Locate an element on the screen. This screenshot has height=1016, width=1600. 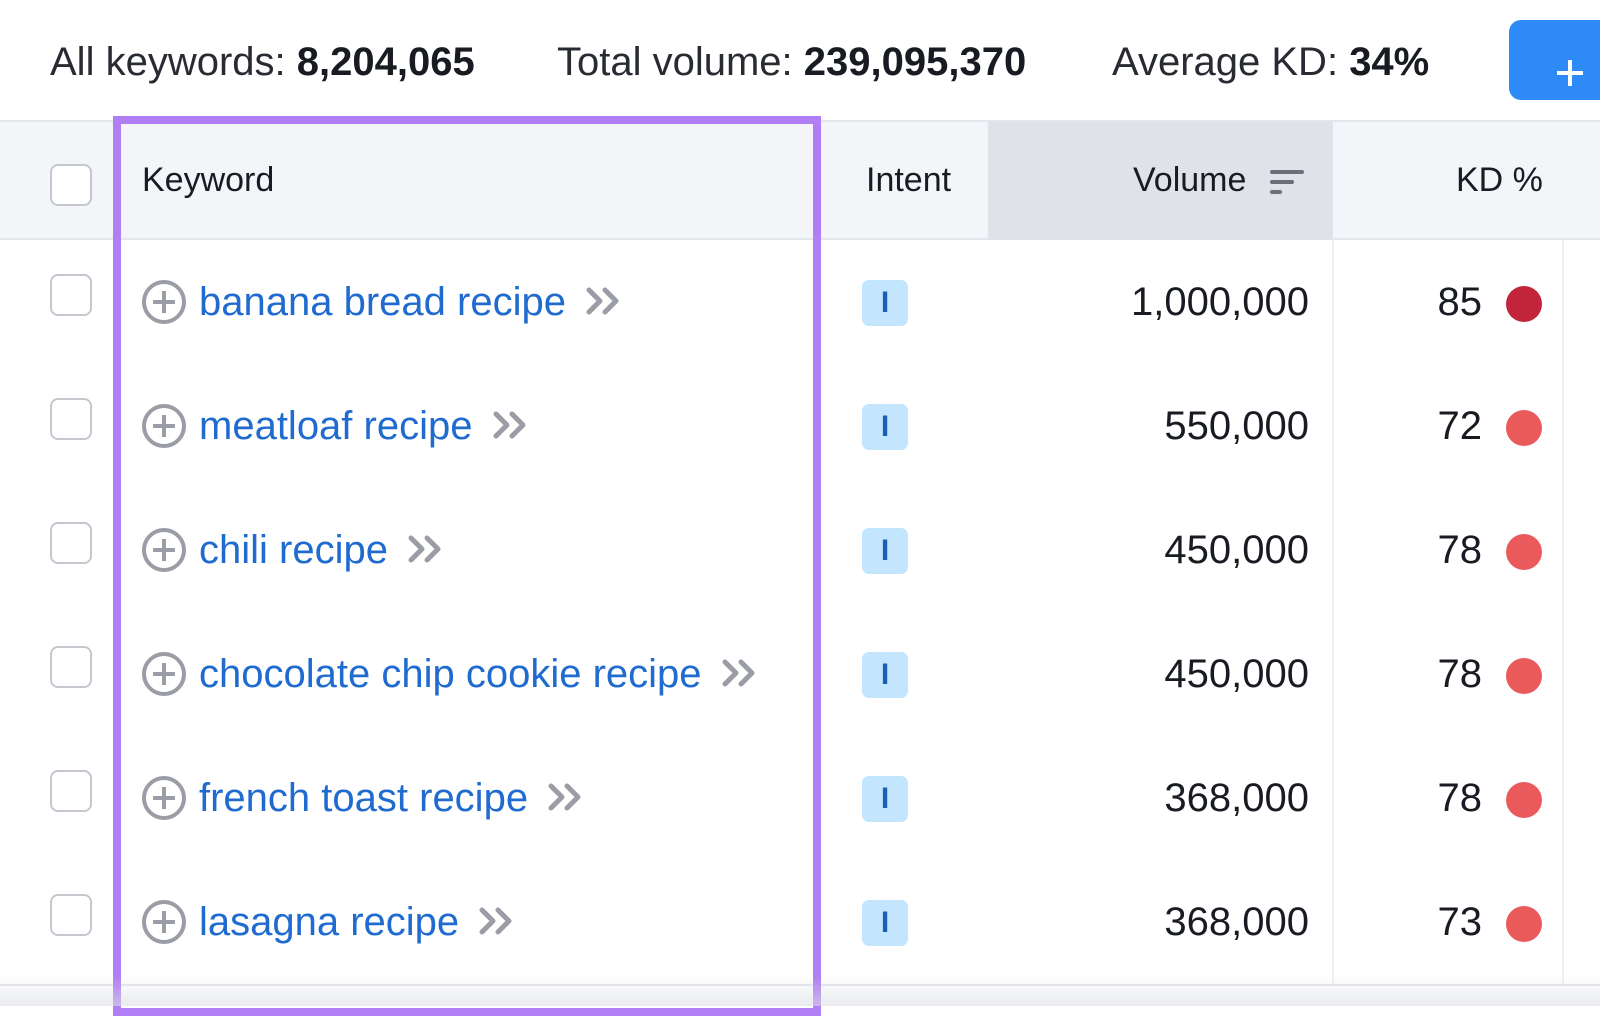
kd-value: 73 is located at coordinates (1460, 922).